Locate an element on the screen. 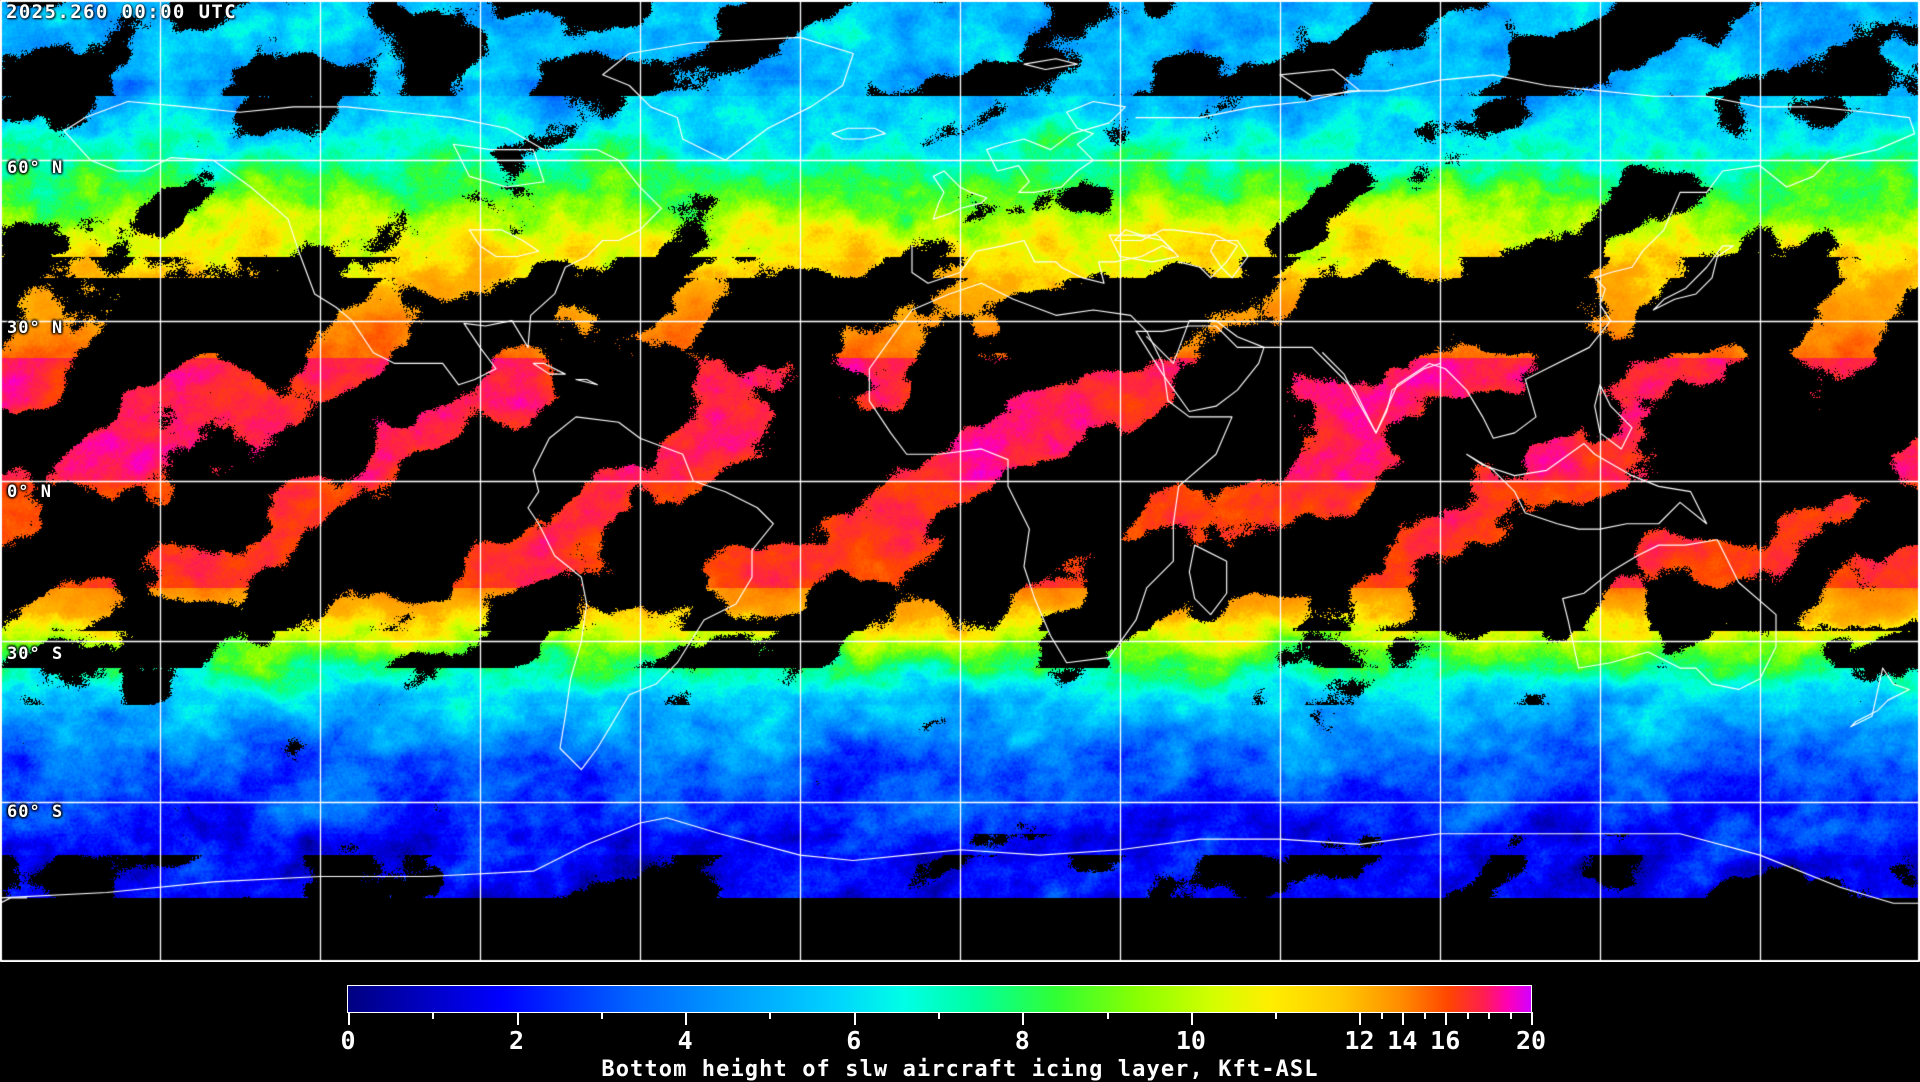  lat-label-30n: 30° N is located at coordinates (35, 328).